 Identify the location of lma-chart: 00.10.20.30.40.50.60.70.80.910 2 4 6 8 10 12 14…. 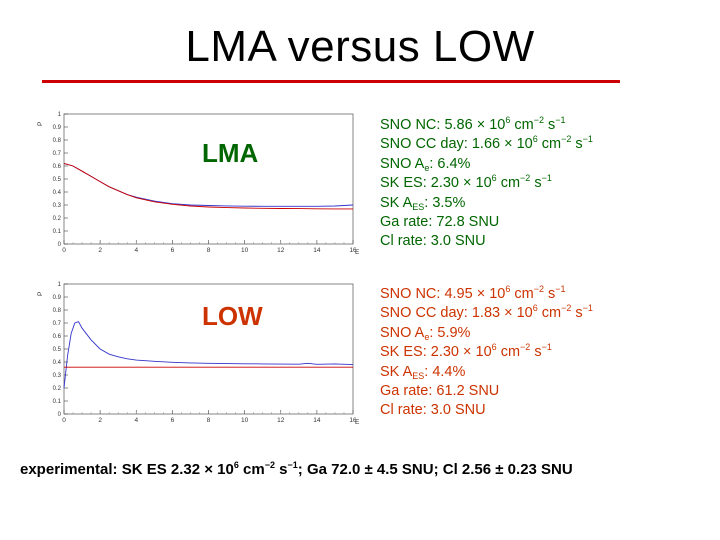
(198, 184).